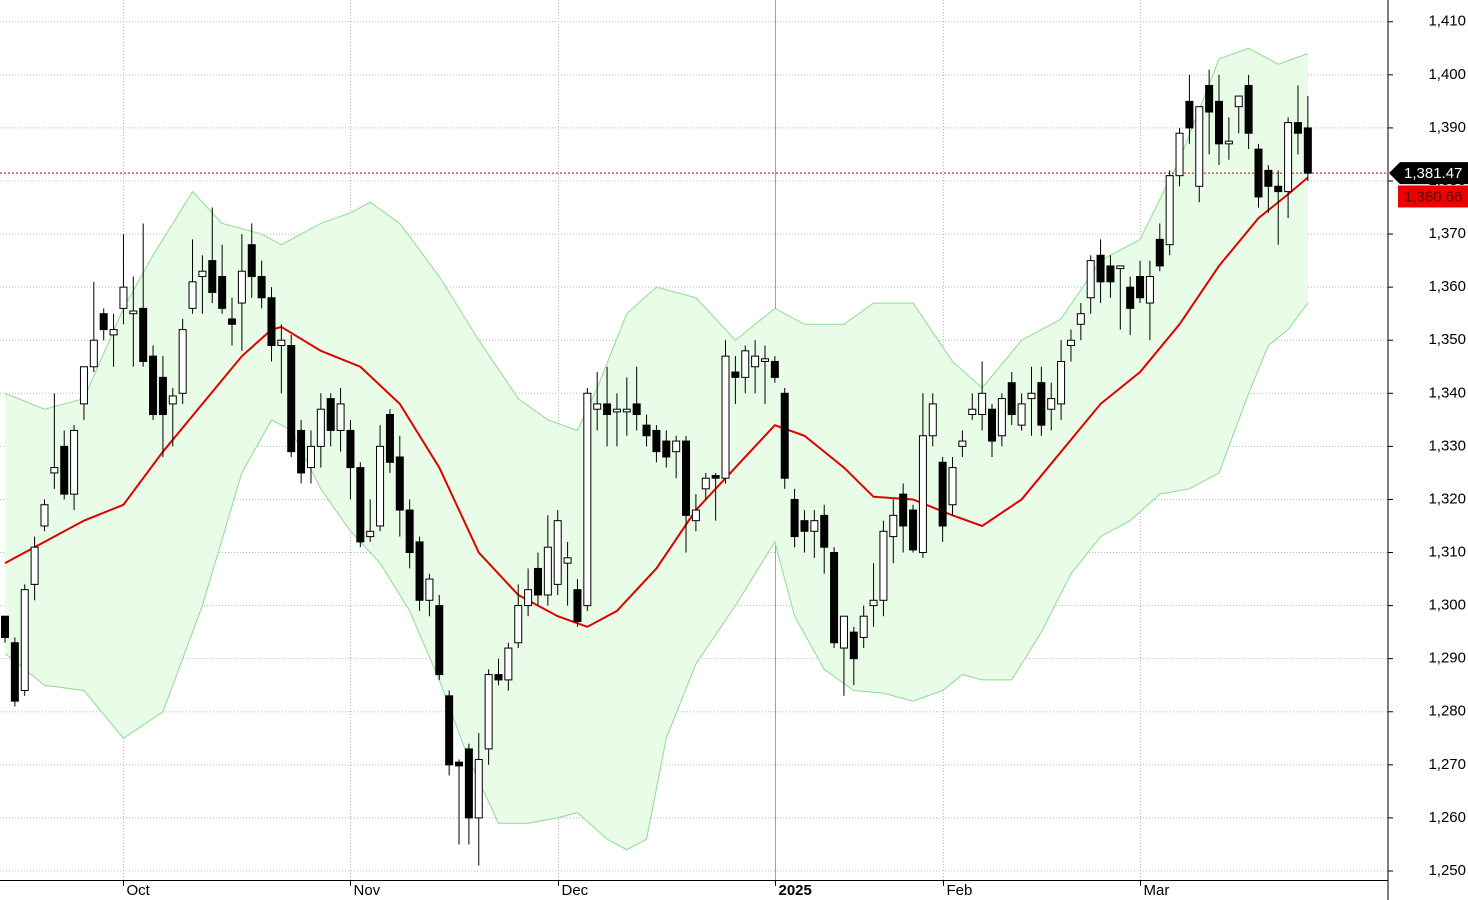  I want to click on y-tick-label: 1,260, so click(1447, 817).